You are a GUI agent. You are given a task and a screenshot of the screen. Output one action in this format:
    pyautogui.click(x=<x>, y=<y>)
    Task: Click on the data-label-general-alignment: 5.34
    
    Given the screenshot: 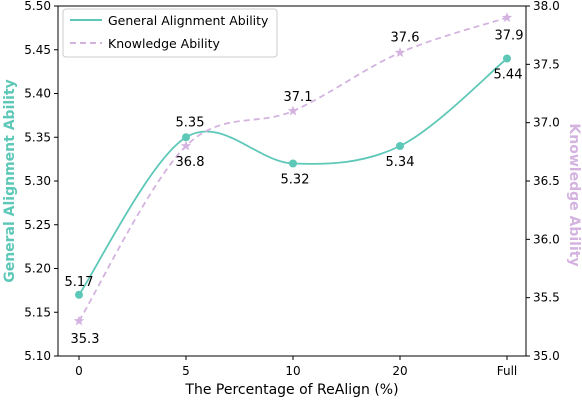 What is the action you would take?
    pyautogui.click(x=400, y=162)
    